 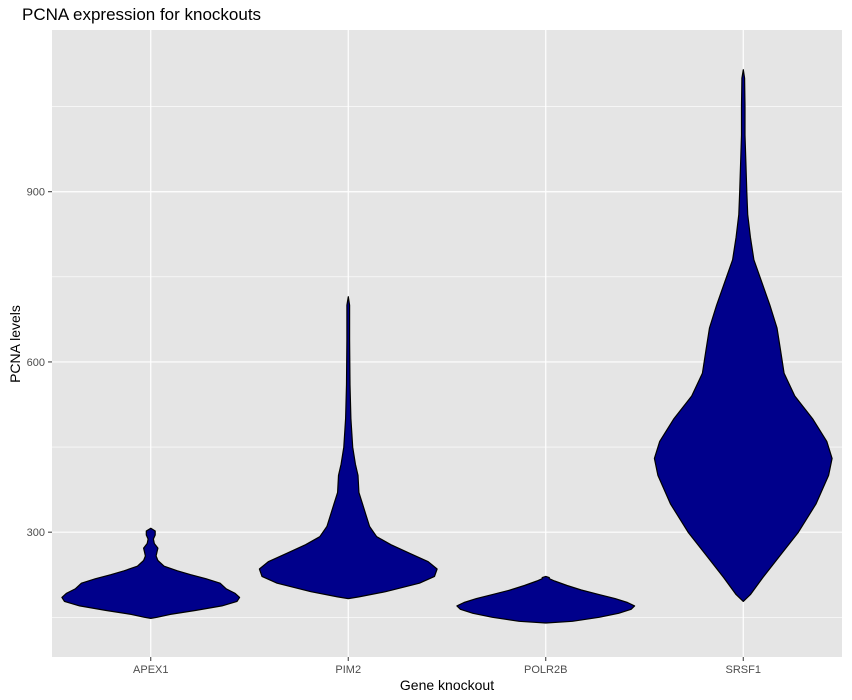 I want to click on x-tick-label: POLR2B, so click(x=545, y=670).